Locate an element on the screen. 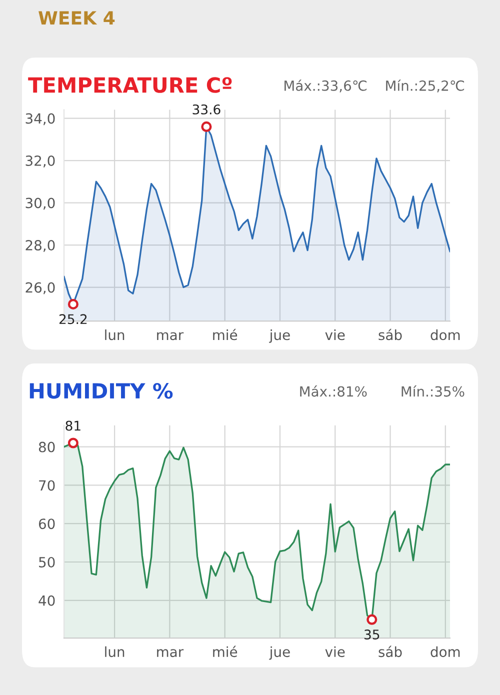 This screenshot has width=500, height=695. text: Máx.:81% is located at coordinates (333, 391).